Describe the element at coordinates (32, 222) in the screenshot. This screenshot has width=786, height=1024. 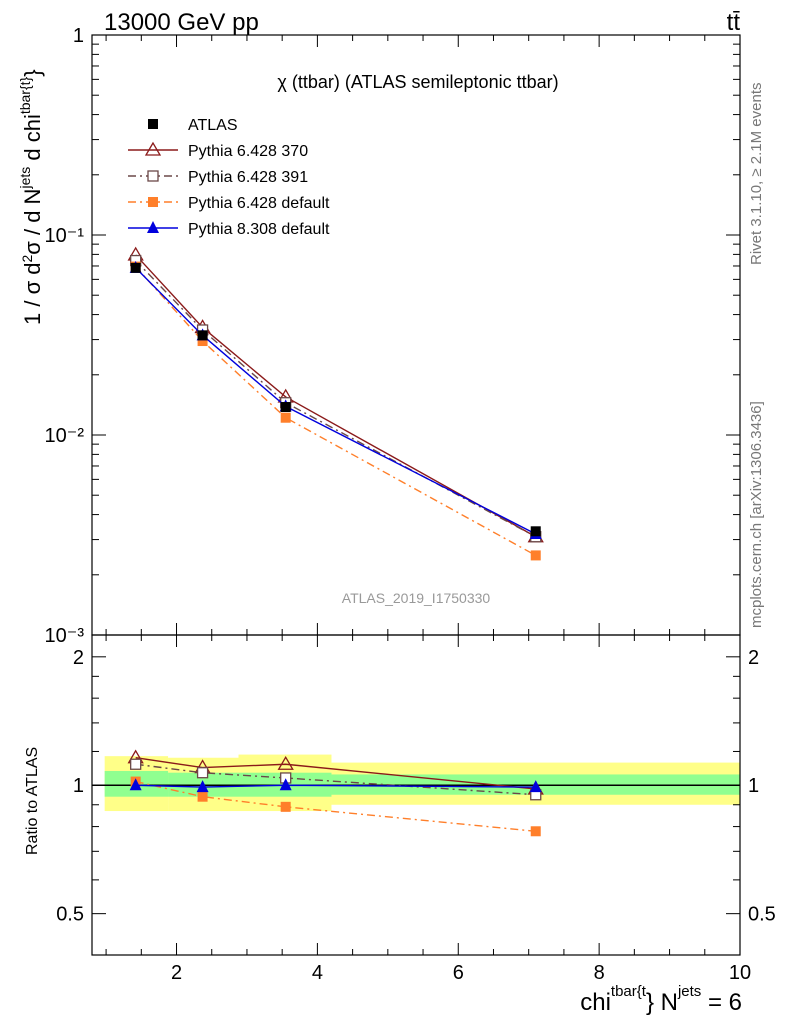
I see `main-ylabel-part-b: σ / d N` at that location.